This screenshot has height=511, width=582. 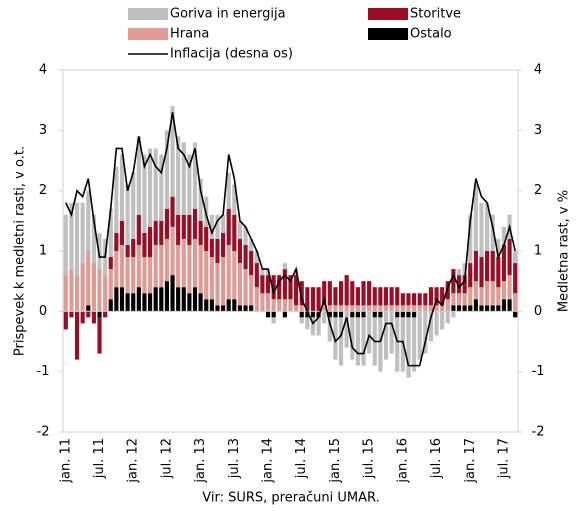 What do you see at coordinates (436, 458) in the screenshot?
I see `x-tick-label: jul. 16` at bounding box center [436, 458].